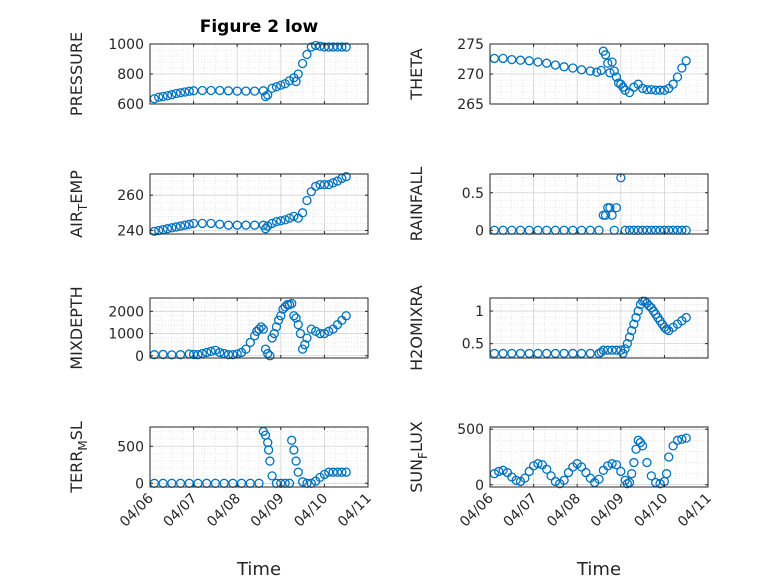 The height and width of the screenshot is (583, 778). What do you see at coordinates (590, 204) in the screenshot?
I see `series-rainfall` at bounding box center [590, 204].